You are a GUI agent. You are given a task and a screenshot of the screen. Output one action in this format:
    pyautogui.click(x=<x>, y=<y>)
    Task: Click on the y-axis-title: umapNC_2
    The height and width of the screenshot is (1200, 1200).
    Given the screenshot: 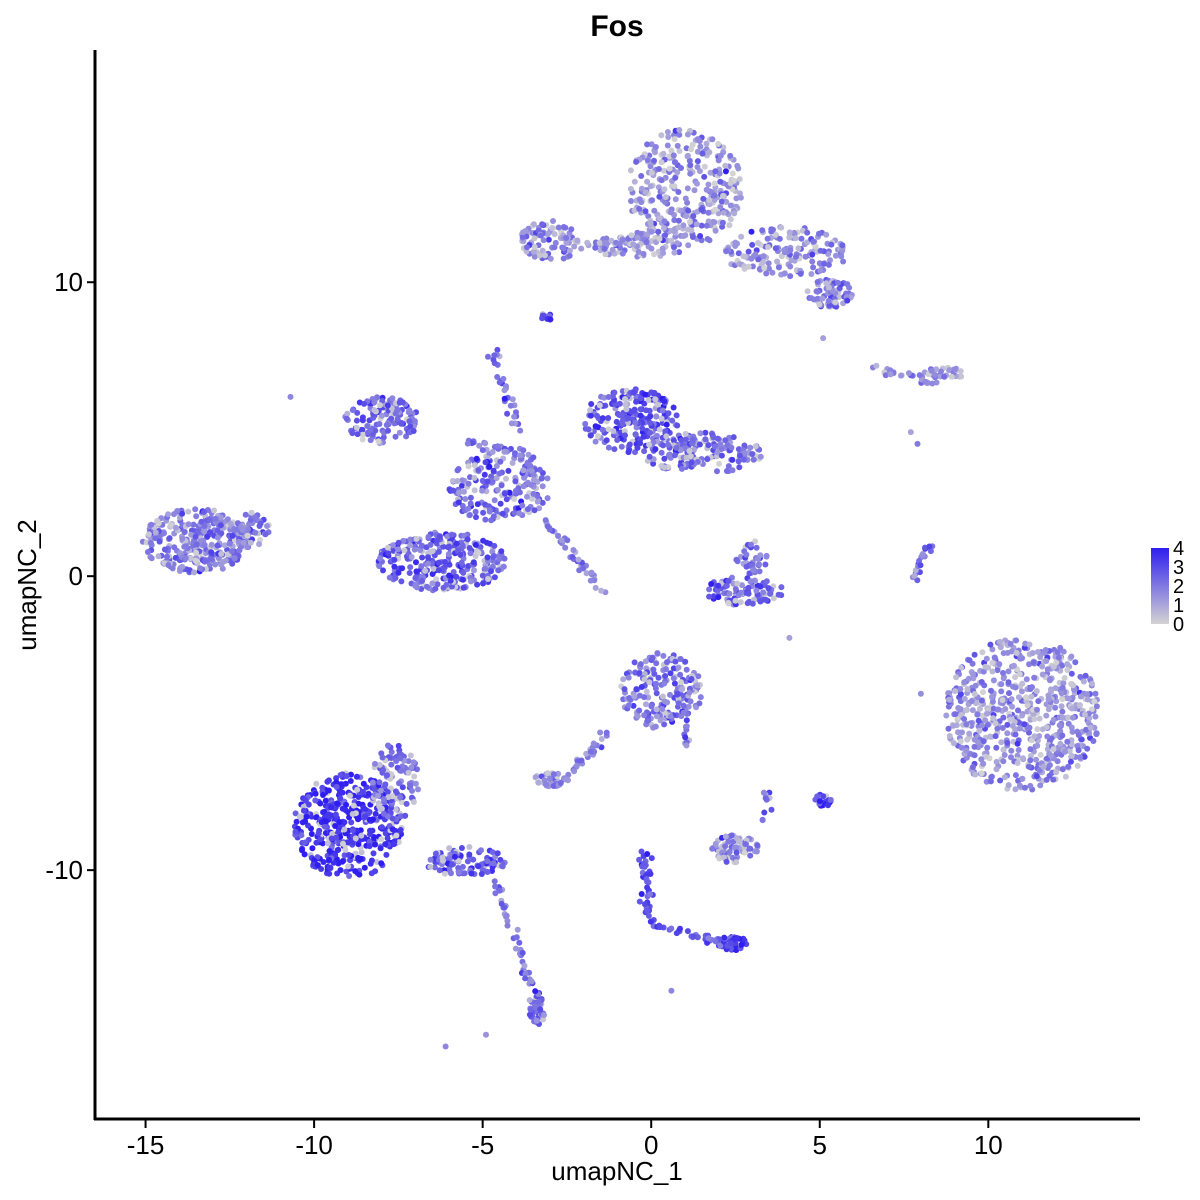 What is the action you would take?
    pyautogui.click(x=27, y=585)
    